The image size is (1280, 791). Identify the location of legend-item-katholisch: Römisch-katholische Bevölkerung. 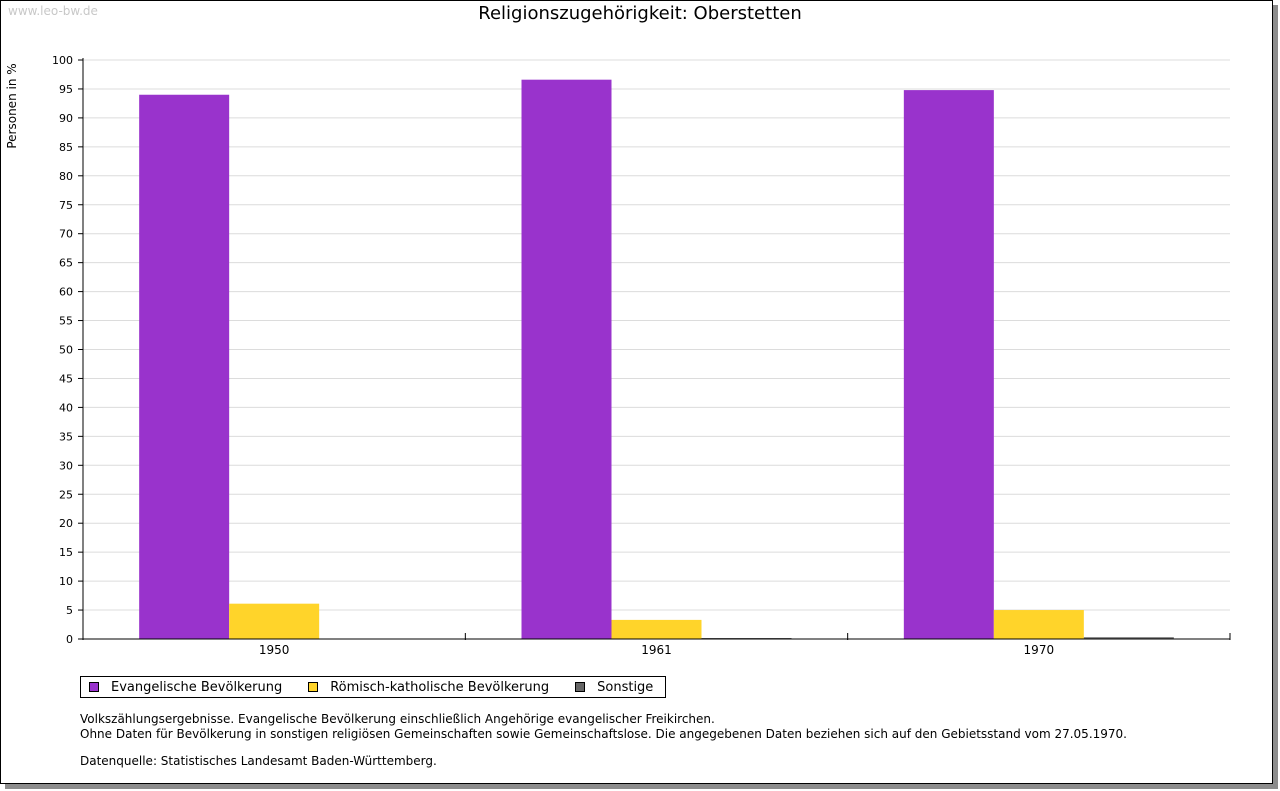
(428, 687).